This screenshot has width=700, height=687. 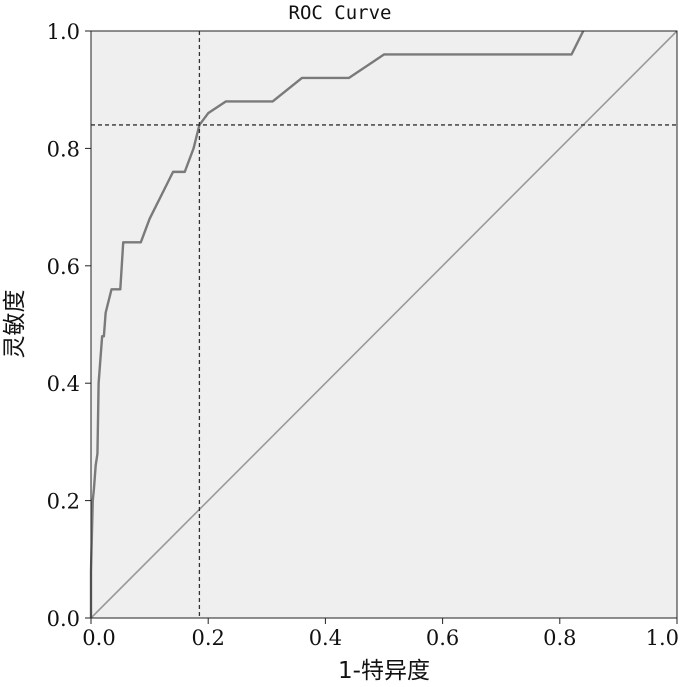 What do you see at coordinates (207, 638) in the screenshot?
I see `x-tick-label: 0.2` at bounding box center [207, 638].